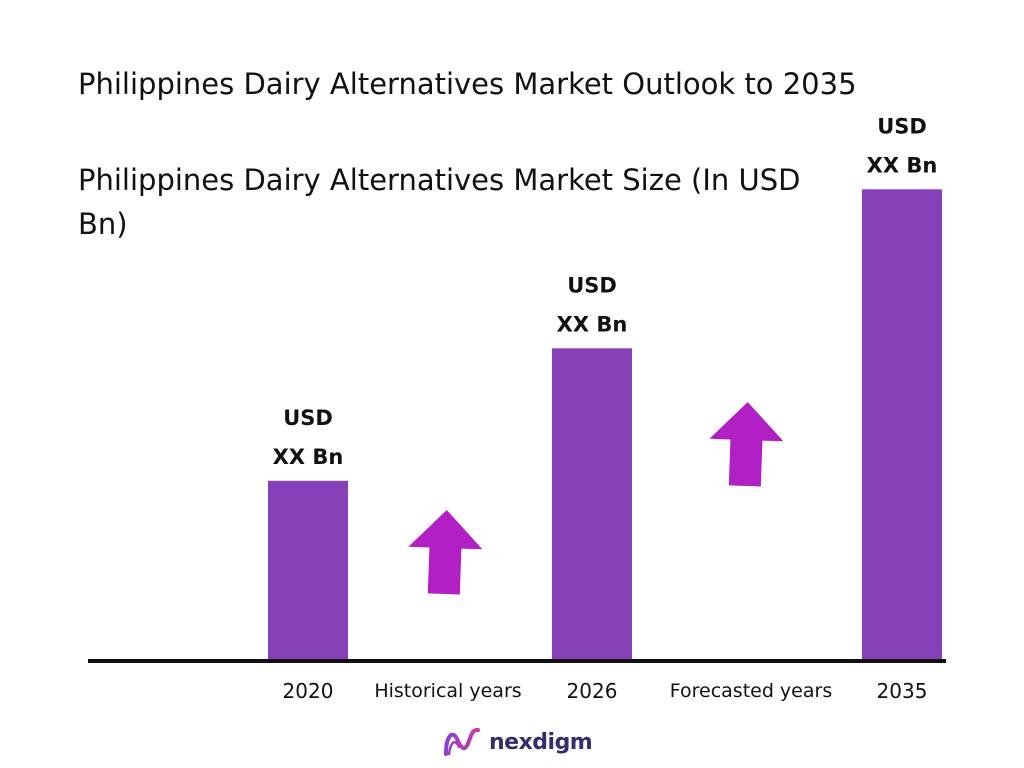 The width and height of the screenshot is (1024, 768). Describe the element at coordinates (751, 691) in the screenshot. I see `period-label-2: Forecasted years` at that location.